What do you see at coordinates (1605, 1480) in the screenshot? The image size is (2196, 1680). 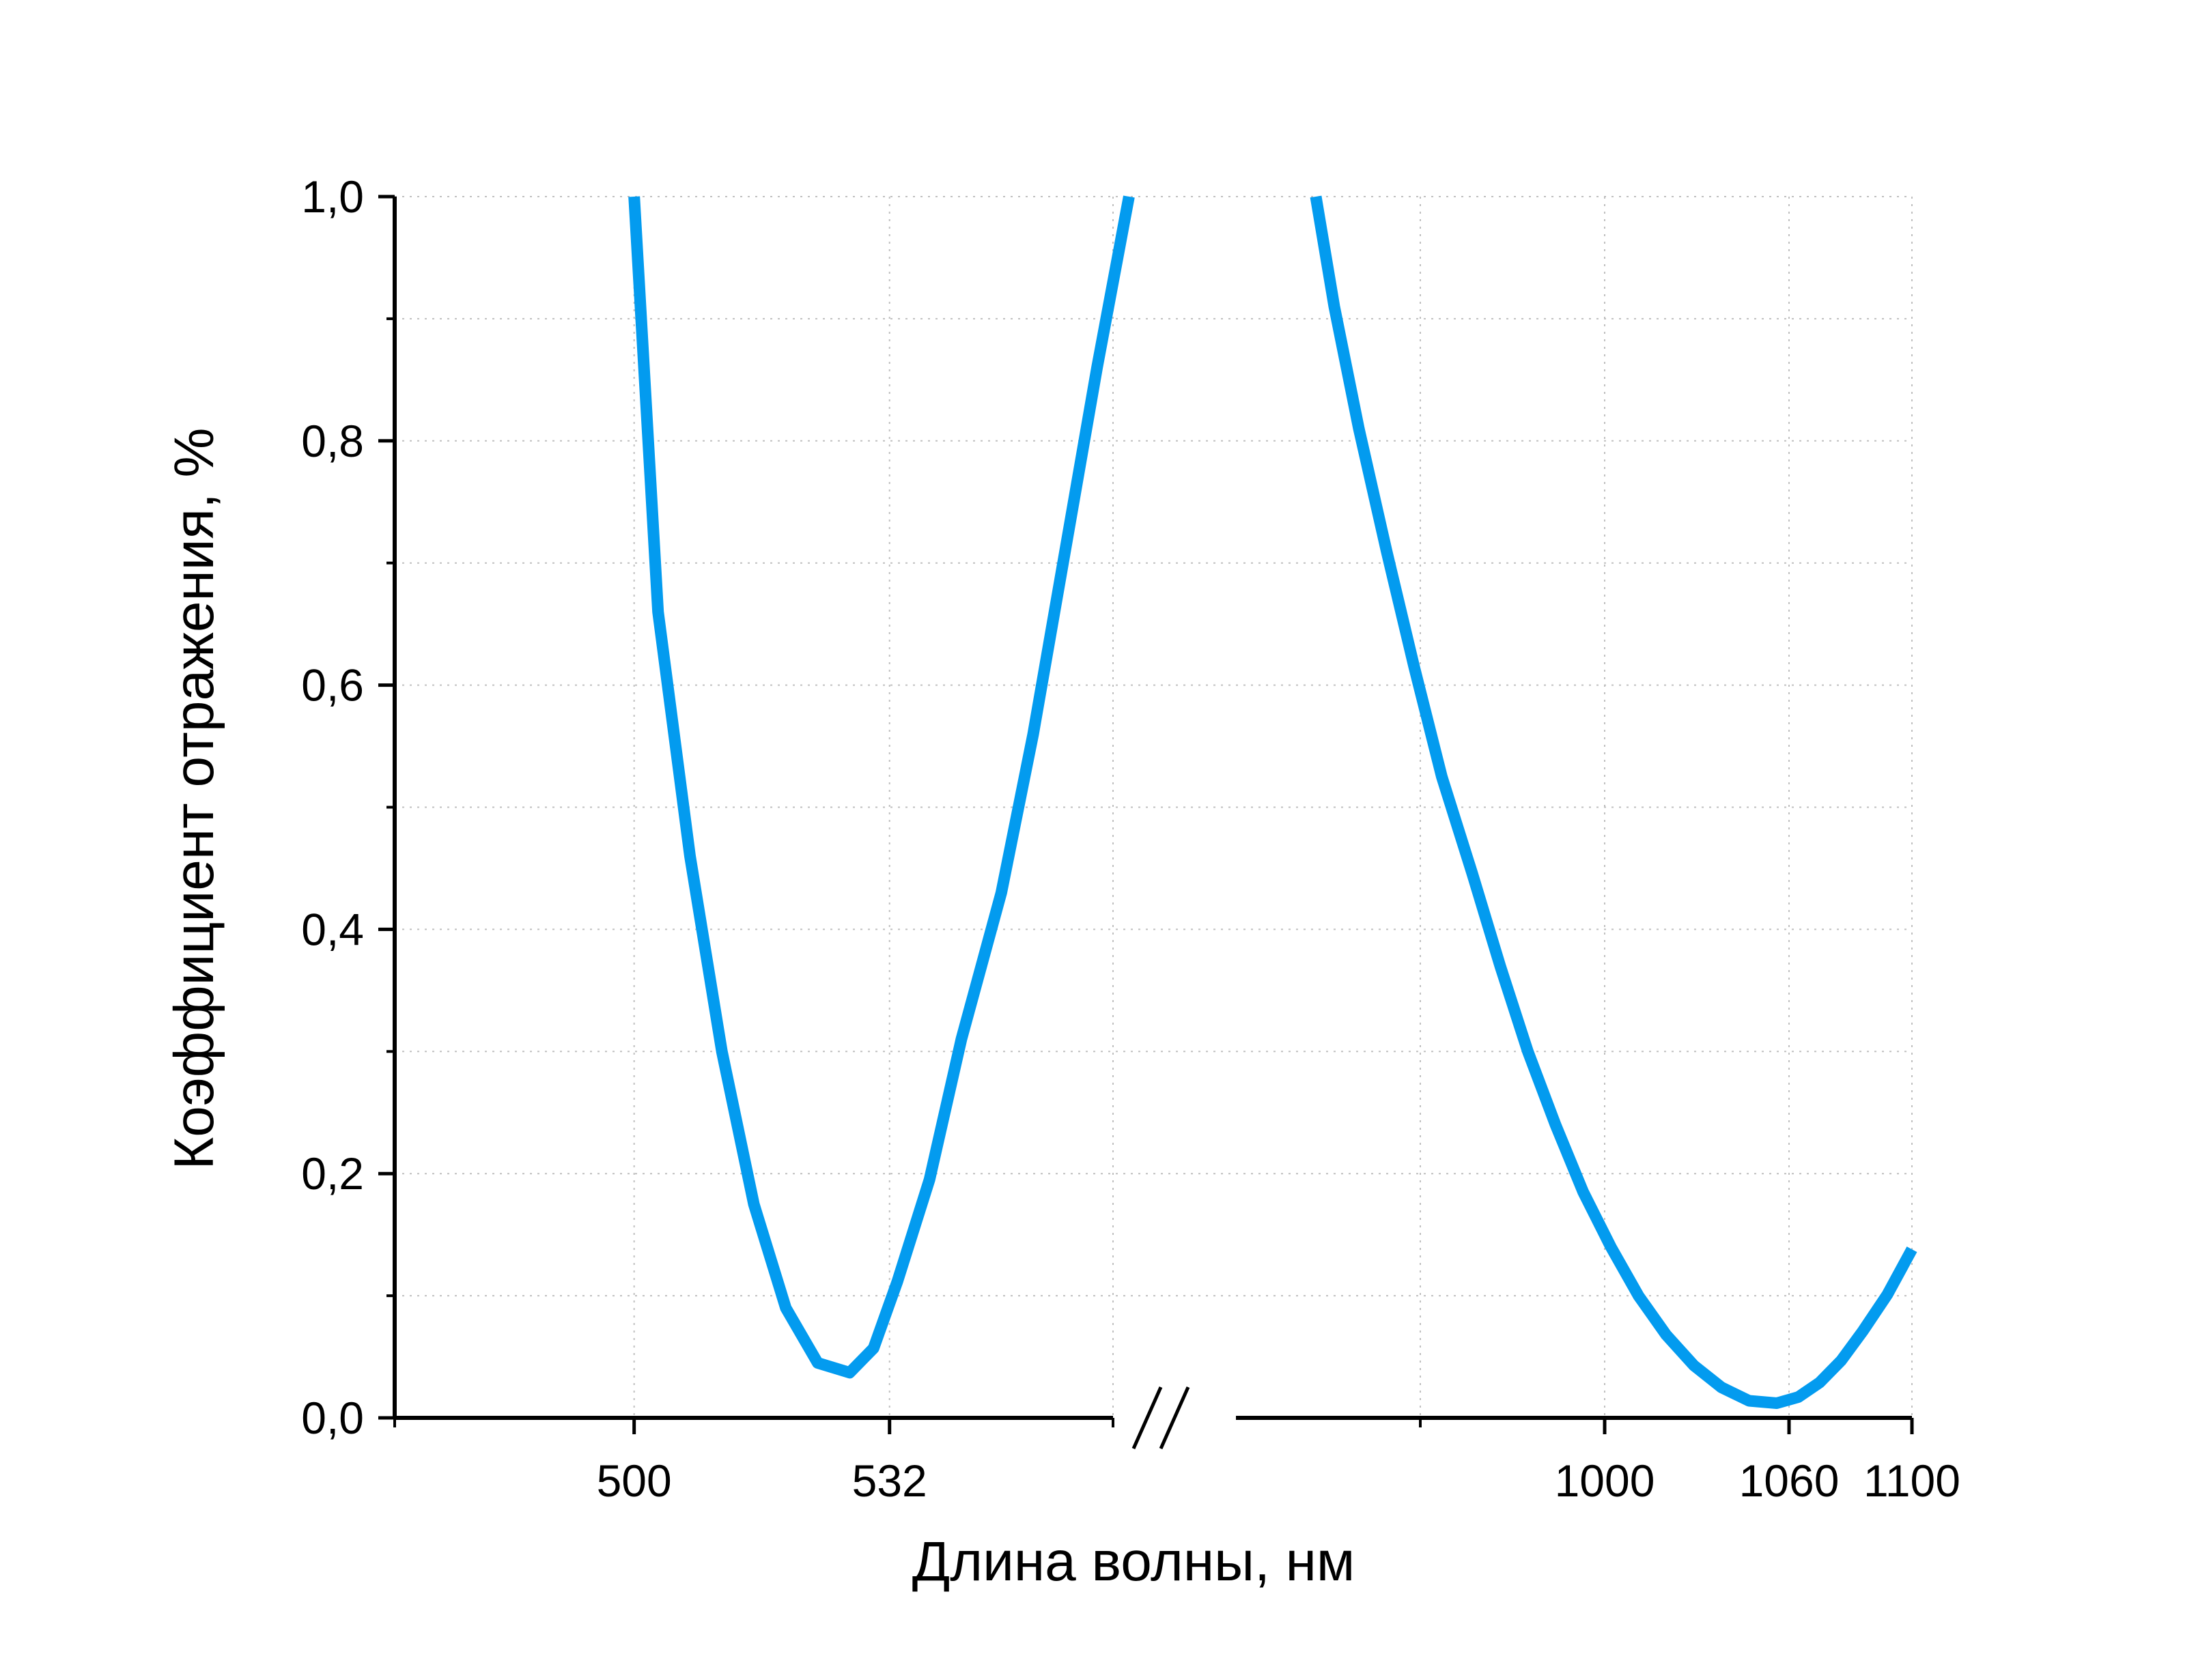 I see `x-tick-label: 1000` at bounding box center [1605, 1480].